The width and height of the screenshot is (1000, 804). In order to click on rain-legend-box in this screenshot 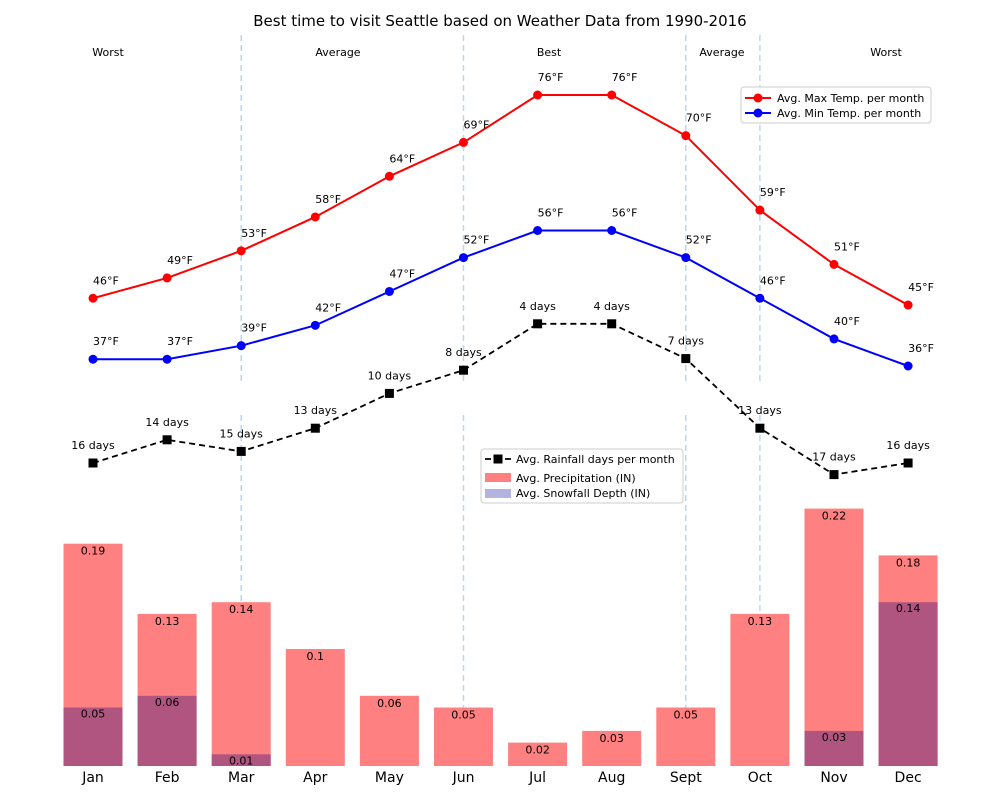, I will do `click(582, 476)`.